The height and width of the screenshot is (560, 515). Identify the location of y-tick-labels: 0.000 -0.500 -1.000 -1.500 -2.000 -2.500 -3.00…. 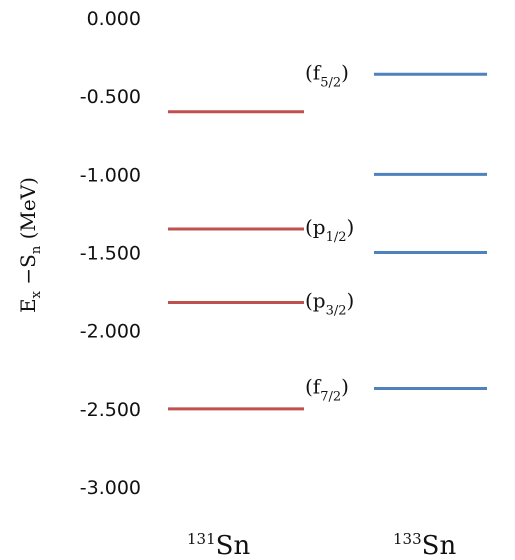
(110, 253).